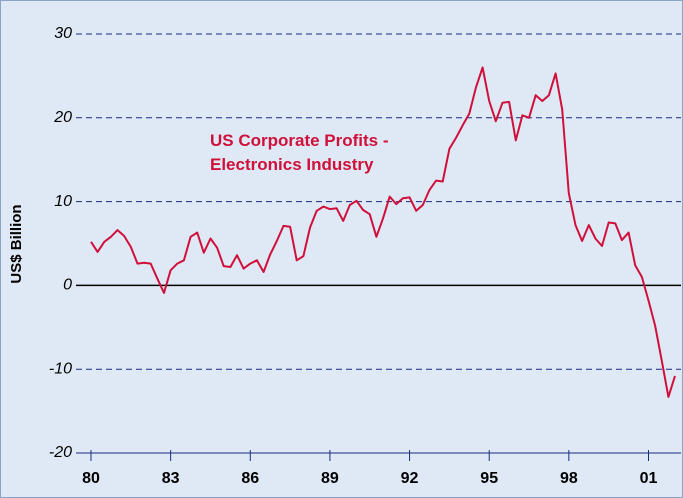 The height and width of the screenshot is (498, 683). What do you see at coordinates (171, 478) in the screenshot?
I see `x-tick-label: 83` at bounding box center [171, 478].